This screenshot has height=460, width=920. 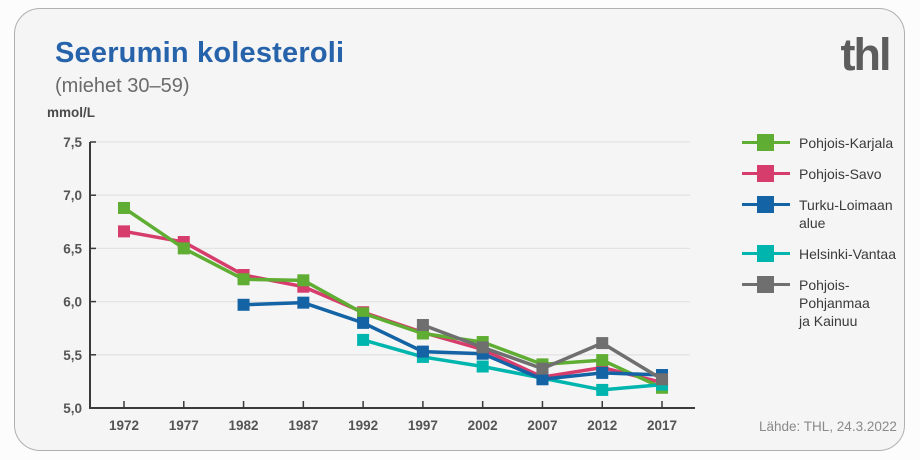 What do you see at coordinates (834, 303) in the screenshot?
I see `legend-label: Pohjois-Pohjanmaa ja Kainuu` at bounding box center [834, 303].